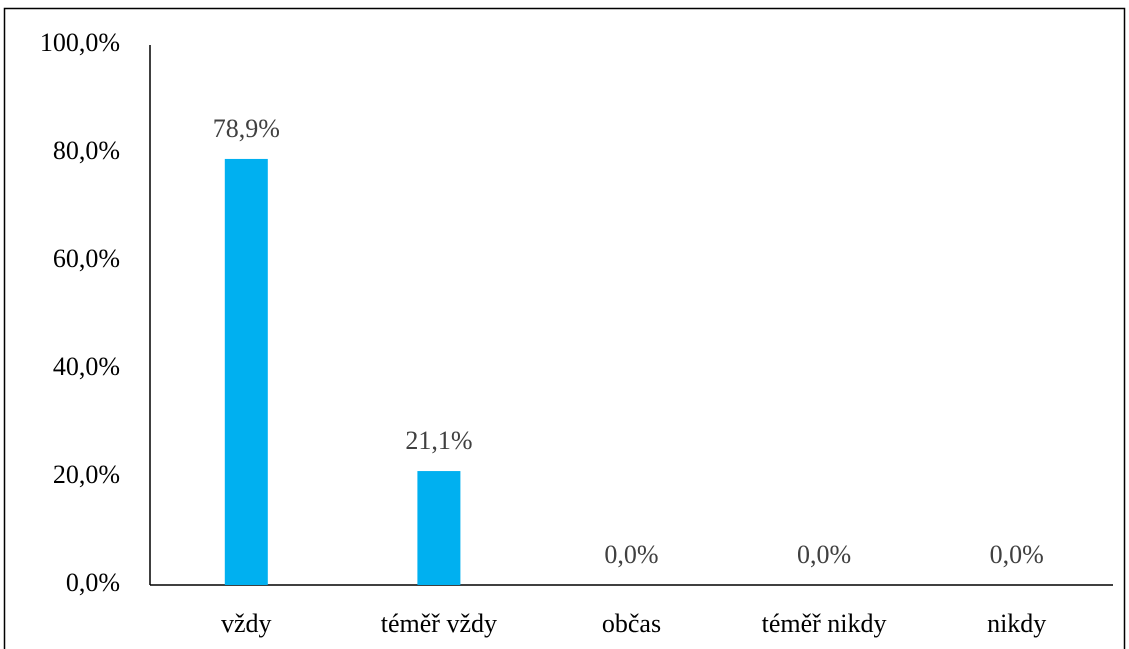 The height and width of the screenshot is (649, 1129). Describe the element at coordinates (80, 42) in the screenshot. I see `y-tick-label: 100,0%` at that location.